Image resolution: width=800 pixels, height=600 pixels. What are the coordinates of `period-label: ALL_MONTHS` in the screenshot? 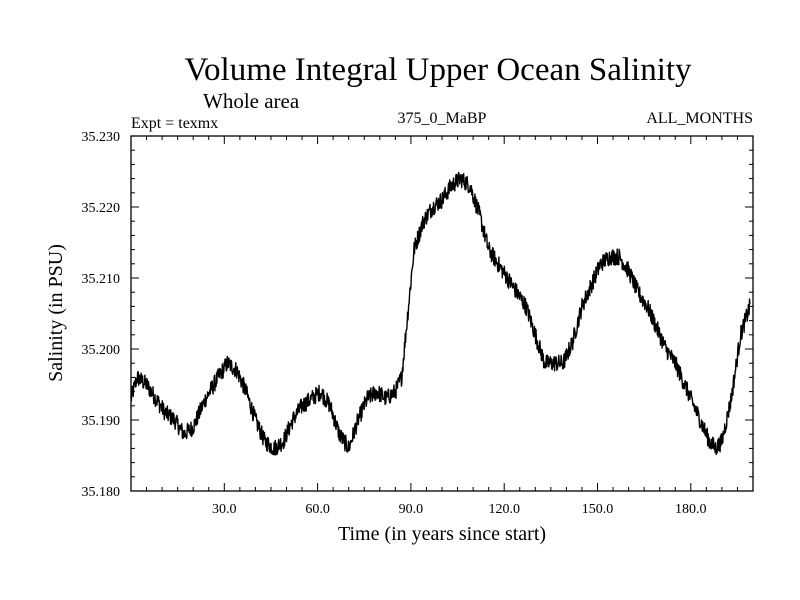 It's located at (699, 118).